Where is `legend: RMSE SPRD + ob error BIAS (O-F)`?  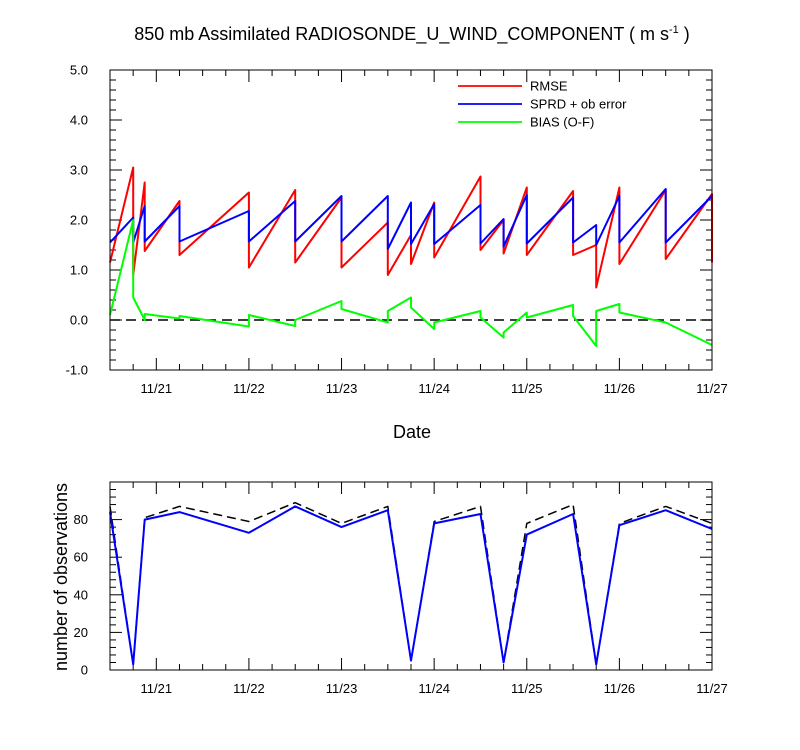
legend: RMSE SPRD + ob error BIAS (O-F) is located at coordinates (542, 104).